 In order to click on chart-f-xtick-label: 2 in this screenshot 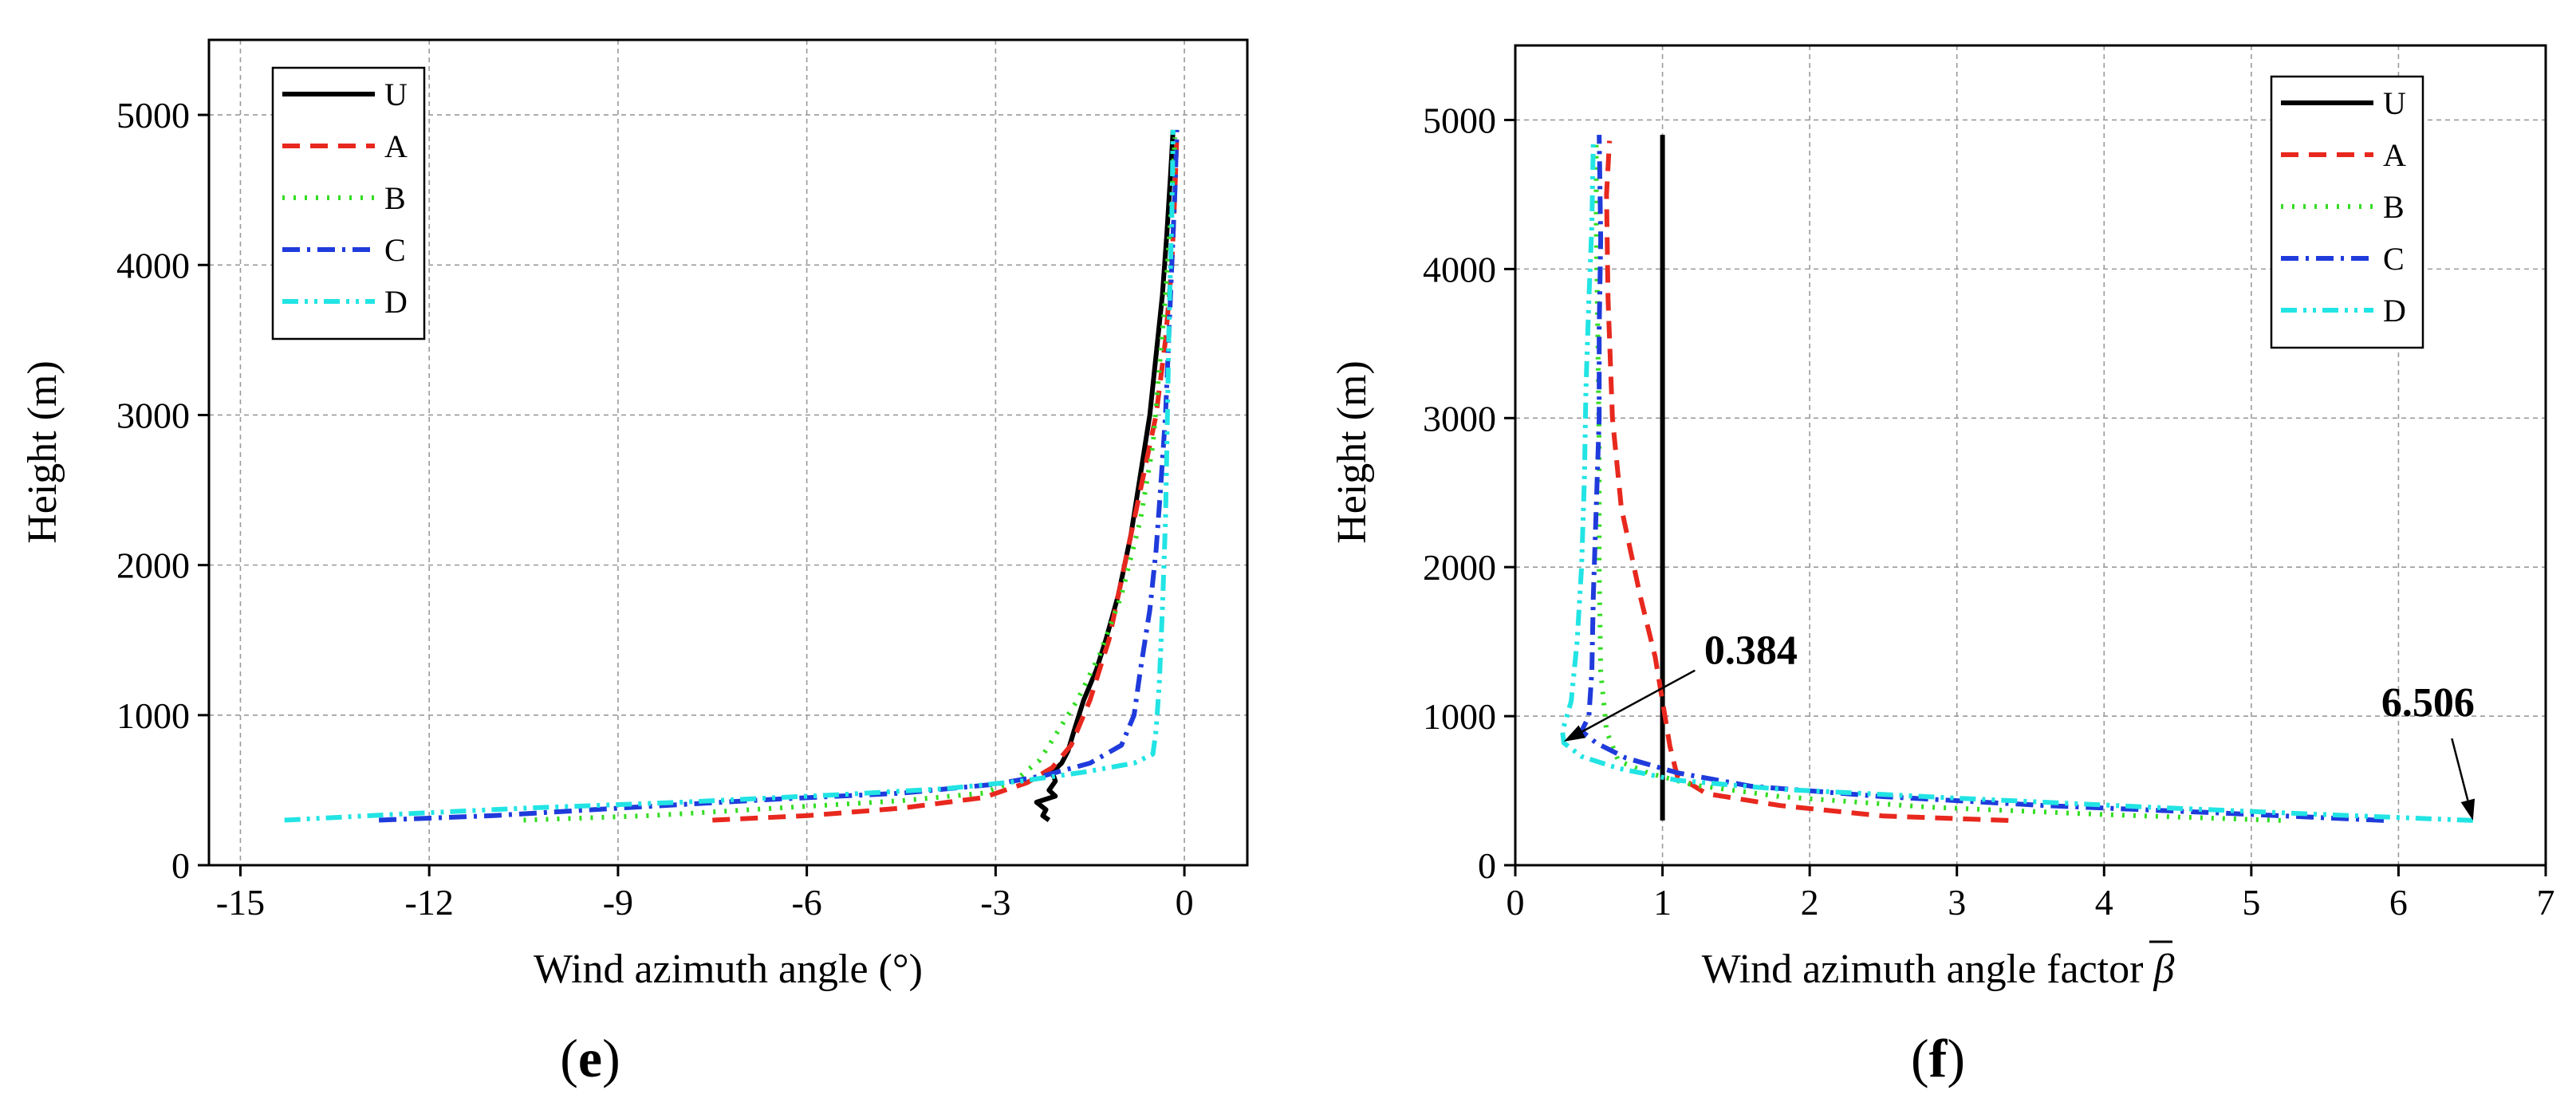, I will do `click(1810, 902)`.